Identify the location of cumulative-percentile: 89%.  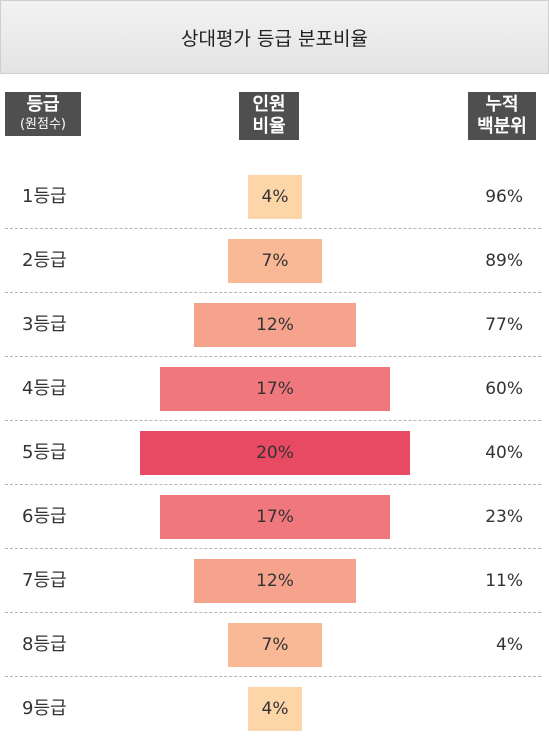
(504, 261).